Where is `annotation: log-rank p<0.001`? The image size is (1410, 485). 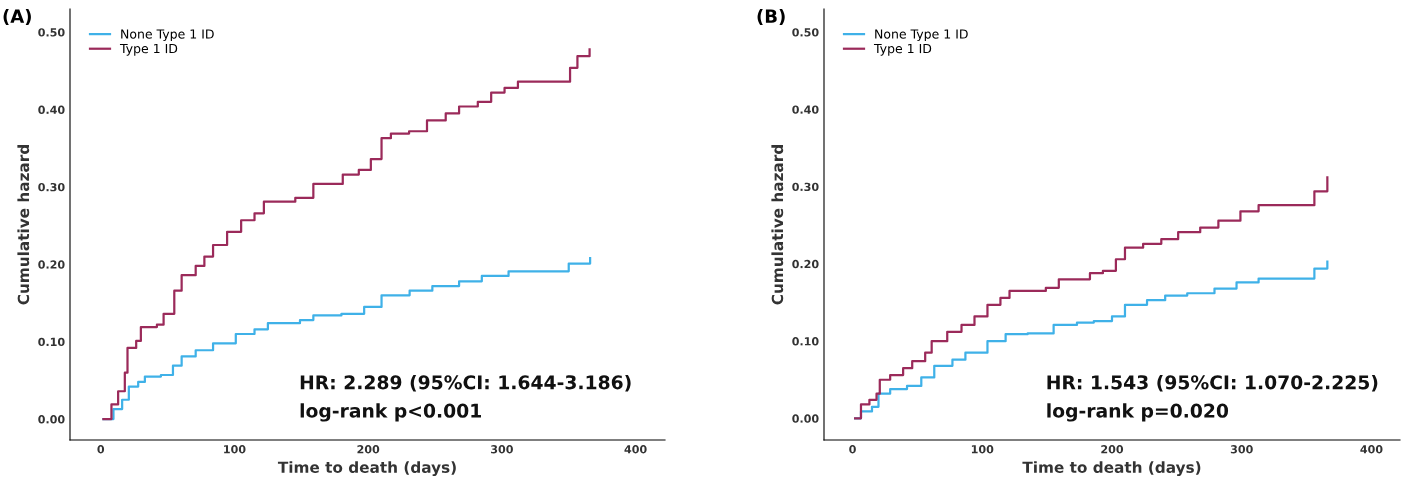
annotation: log-rank p<0.001 is located at coordinates (390, 412).